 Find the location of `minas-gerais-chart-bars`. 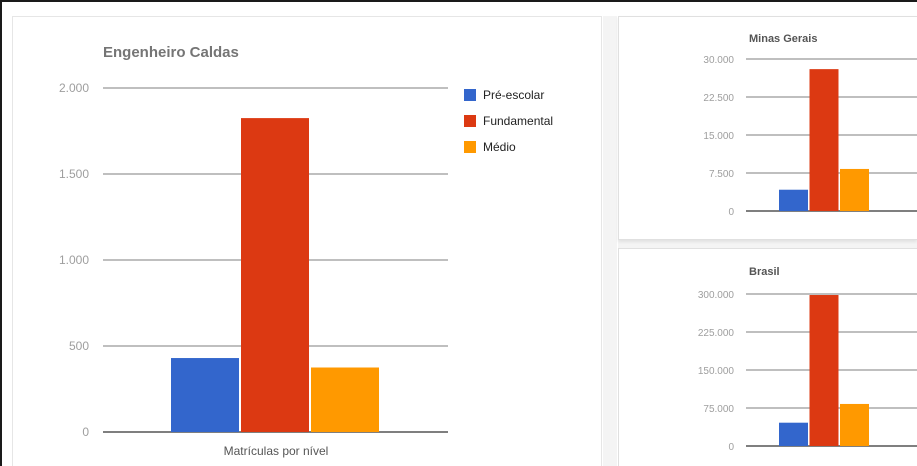

minas-gerais-chart-bars is located at coordinates (824, 140).